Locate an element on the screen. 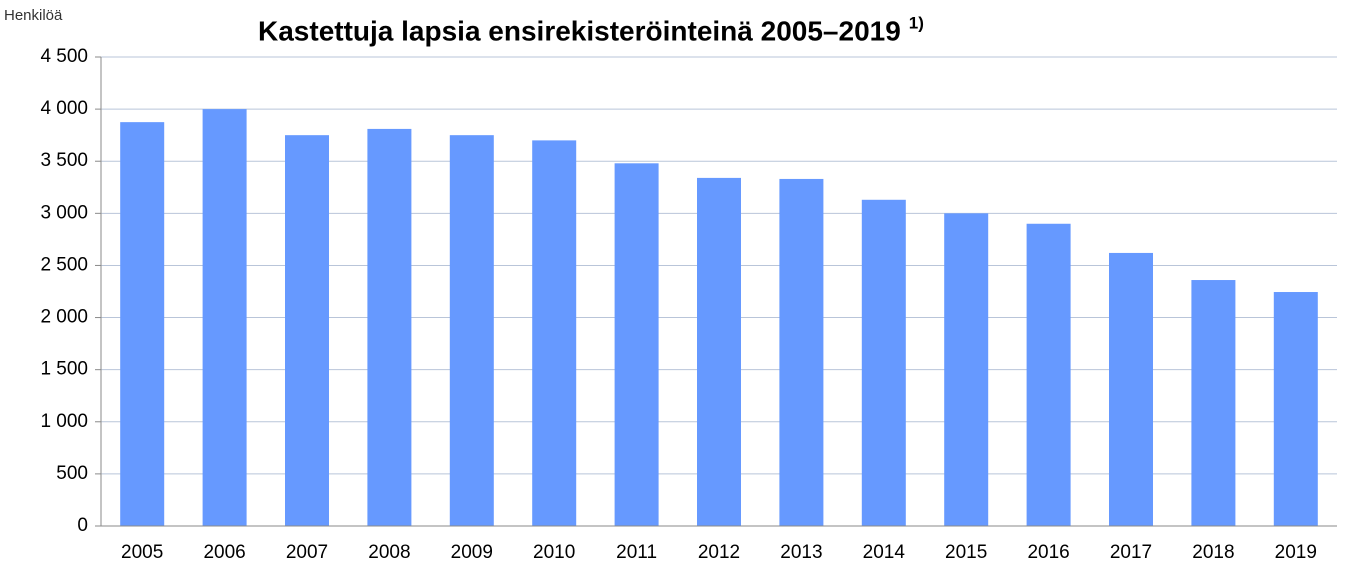 The height and width of the screenshot is (567, 1348). x-tick-label: 2008 is located at coordinates (389, 552).